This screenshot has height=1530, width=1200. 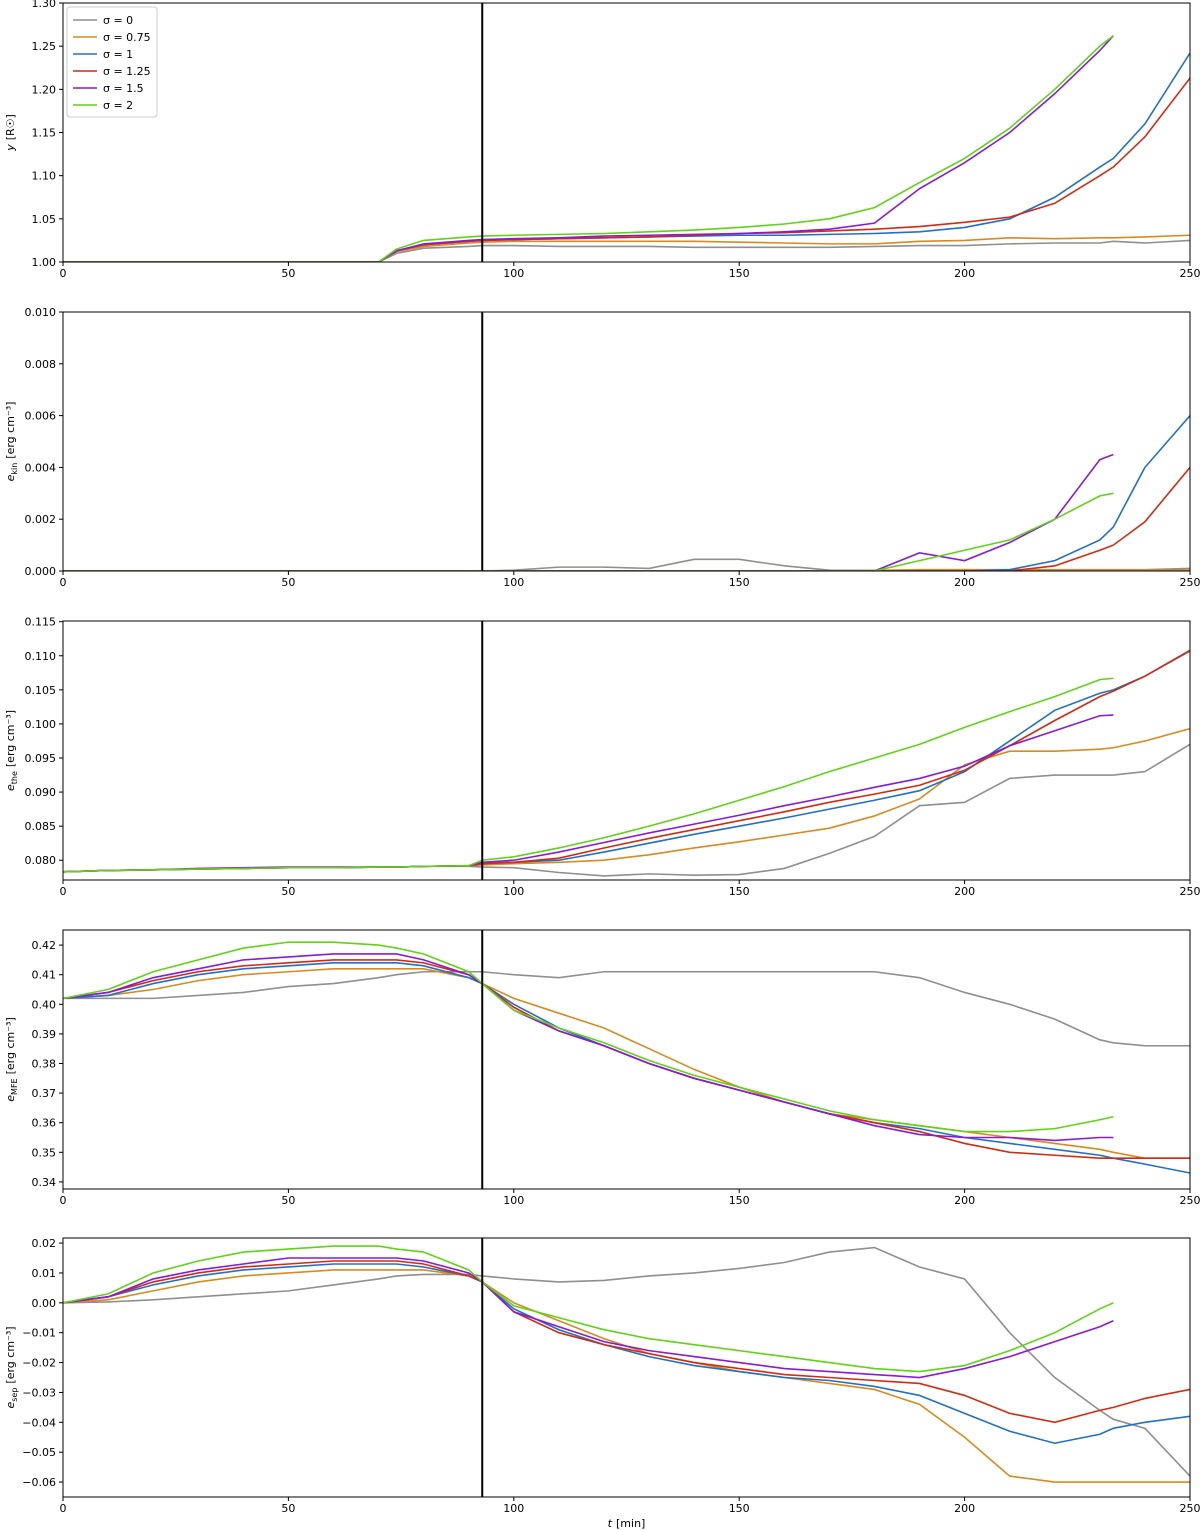 I want to click on y-tick-label: 0.00, so click(x=44, y=1303).